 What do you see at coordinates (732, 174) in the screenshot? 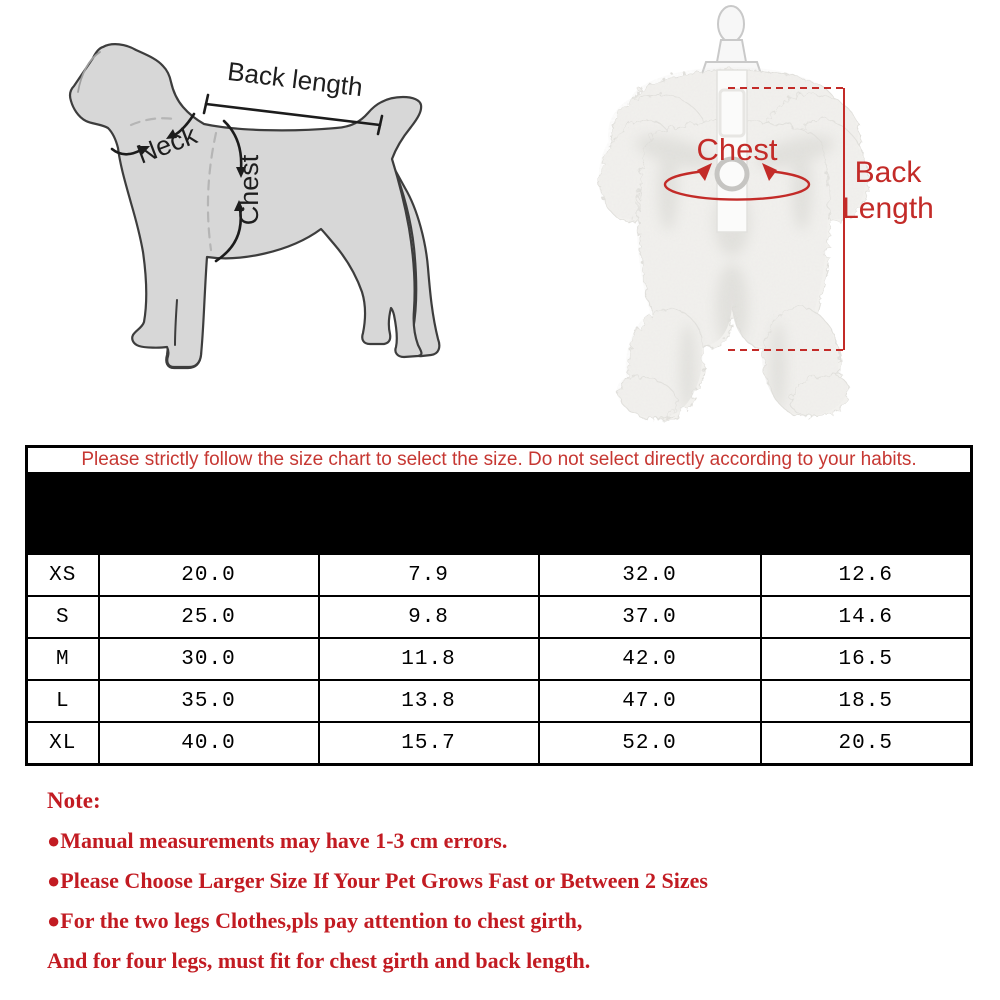
I see `d-ring-icon` at bounding box center [732, 174].